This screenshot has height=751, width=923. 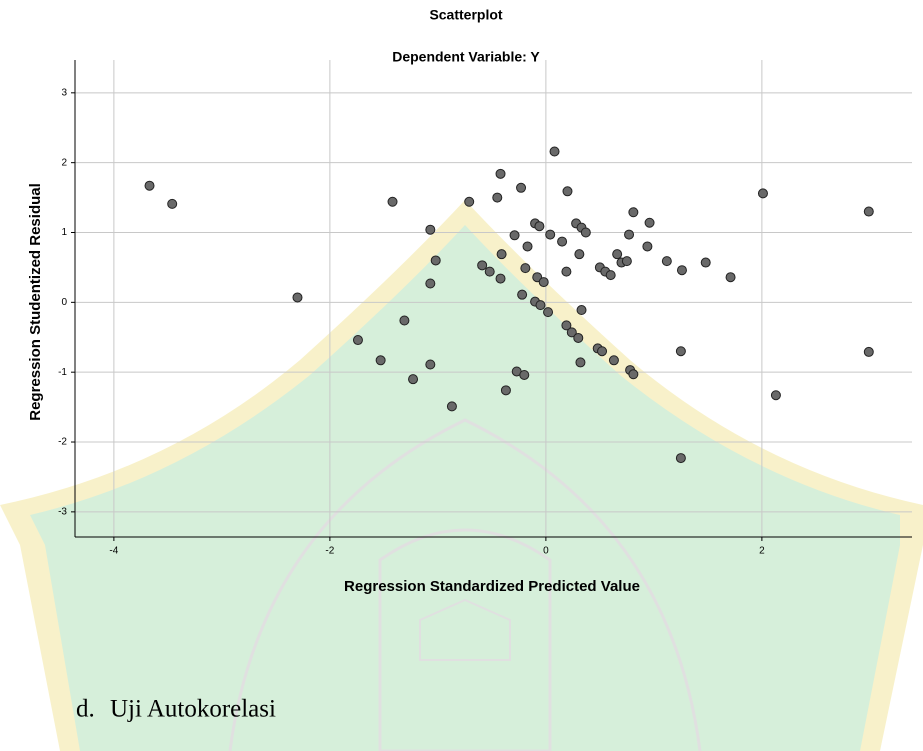 What do you see at coordinates (62, 372) in the screenshot?
I see `y-tick-label: -1` at bounding box center [62, 372].